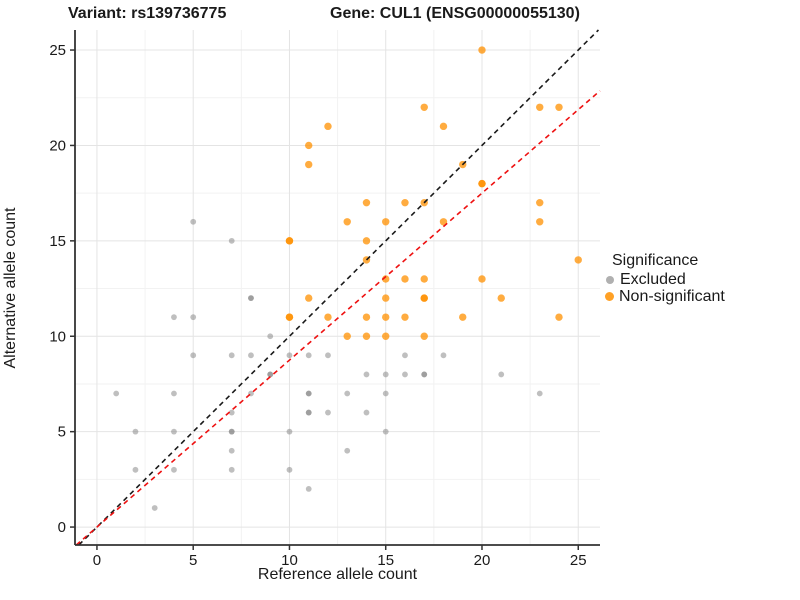 Image resolution: width=800 pixels, height=600 pixels. Describe the element at coordinates (482, 560) in the screenshot. I see `x-tick-label: 20` at that location.